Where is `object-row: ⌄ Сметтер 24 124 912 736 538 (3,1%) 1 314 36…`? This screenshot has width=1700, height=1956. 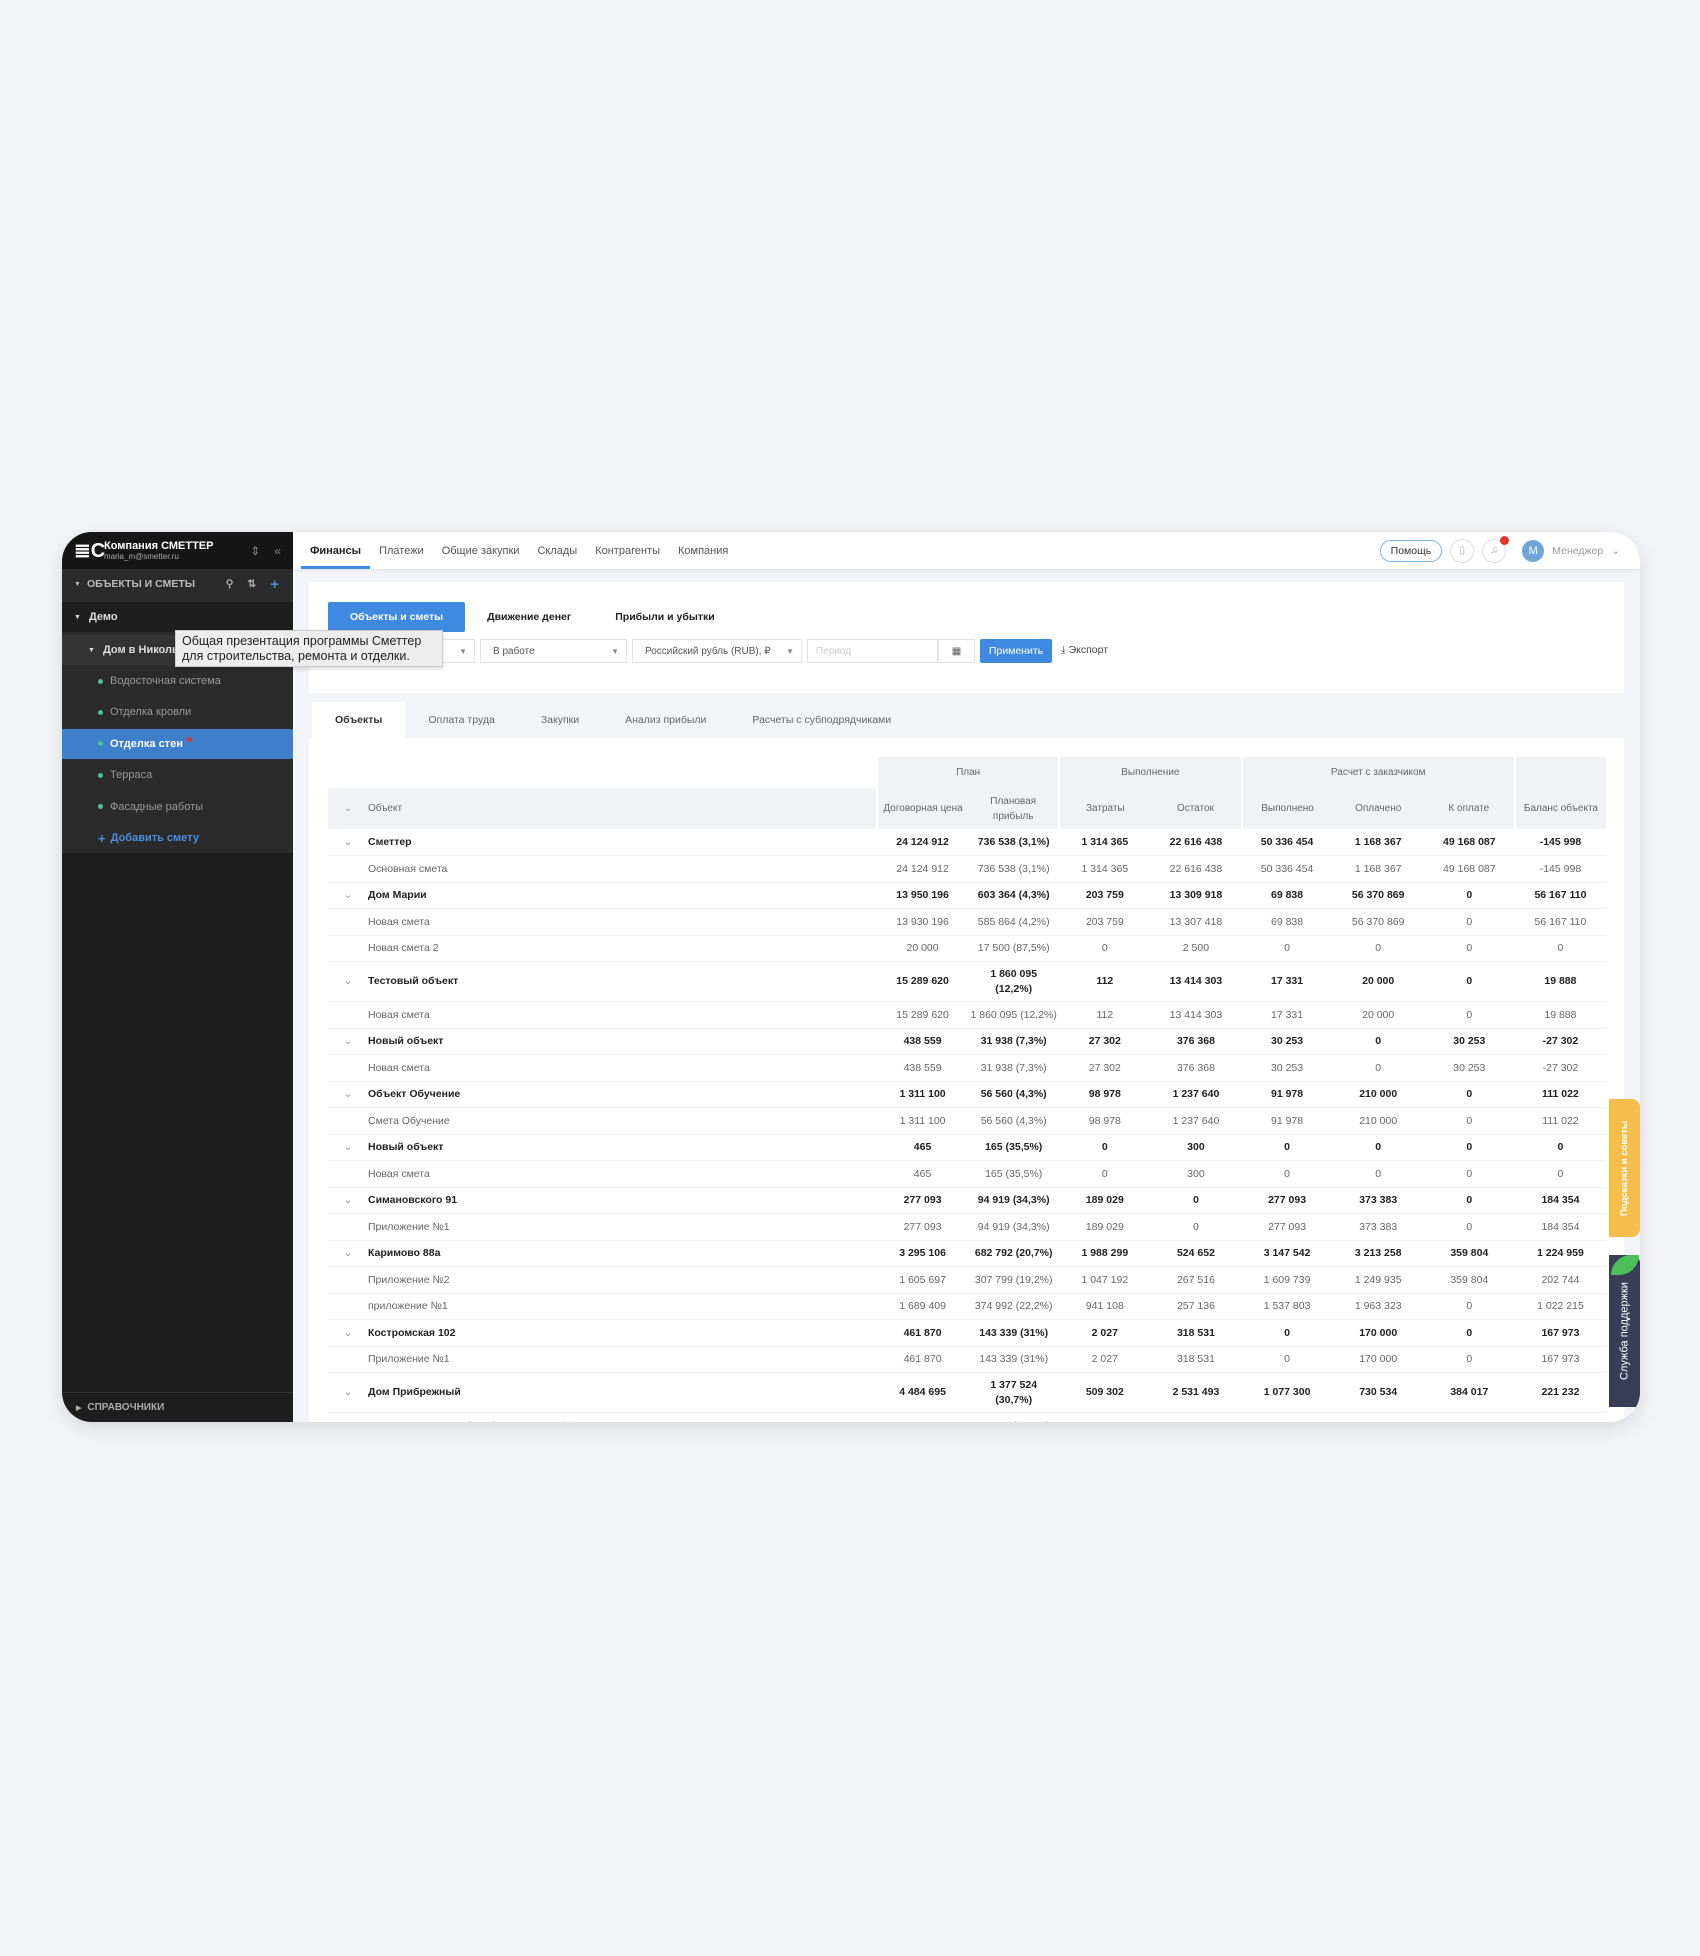
object-row: ⌄ Сметтер 24 124 912 736 538 (3,1%) 1 314 36… is located at coordinates (967, 842).